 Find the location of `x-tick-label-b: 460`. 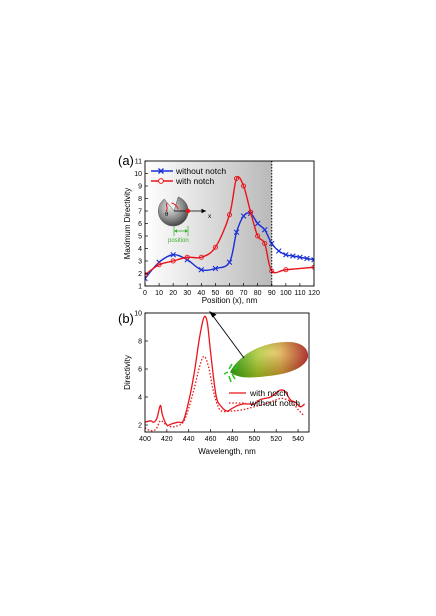

x-tick-label-b: 460 is located at coordinates (211, 439).